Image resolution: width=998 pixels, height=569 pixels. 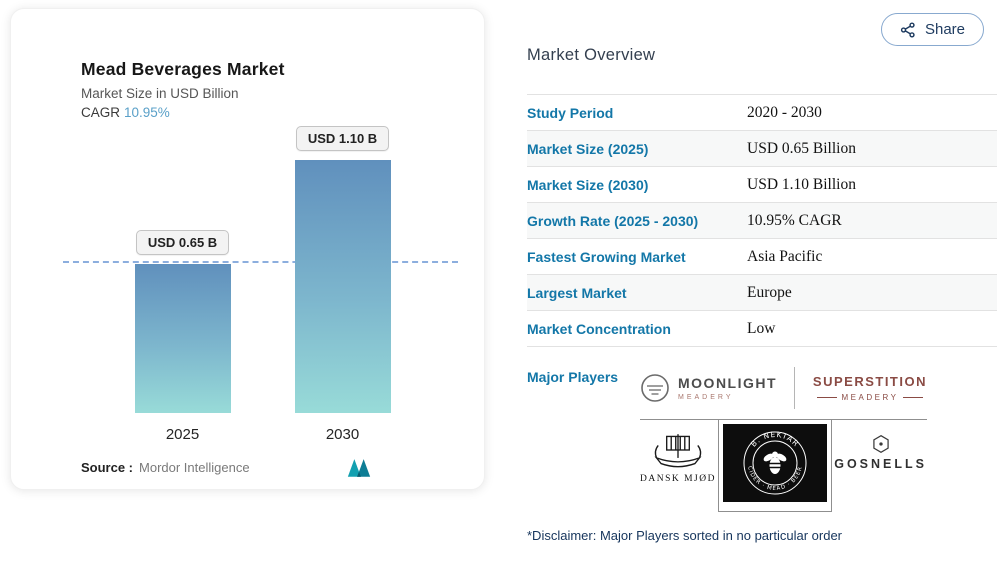 I want to click on b-nektar-logo: B. NEKTAR CIDER · MEAD · BEER, so click(x=775, y=465).